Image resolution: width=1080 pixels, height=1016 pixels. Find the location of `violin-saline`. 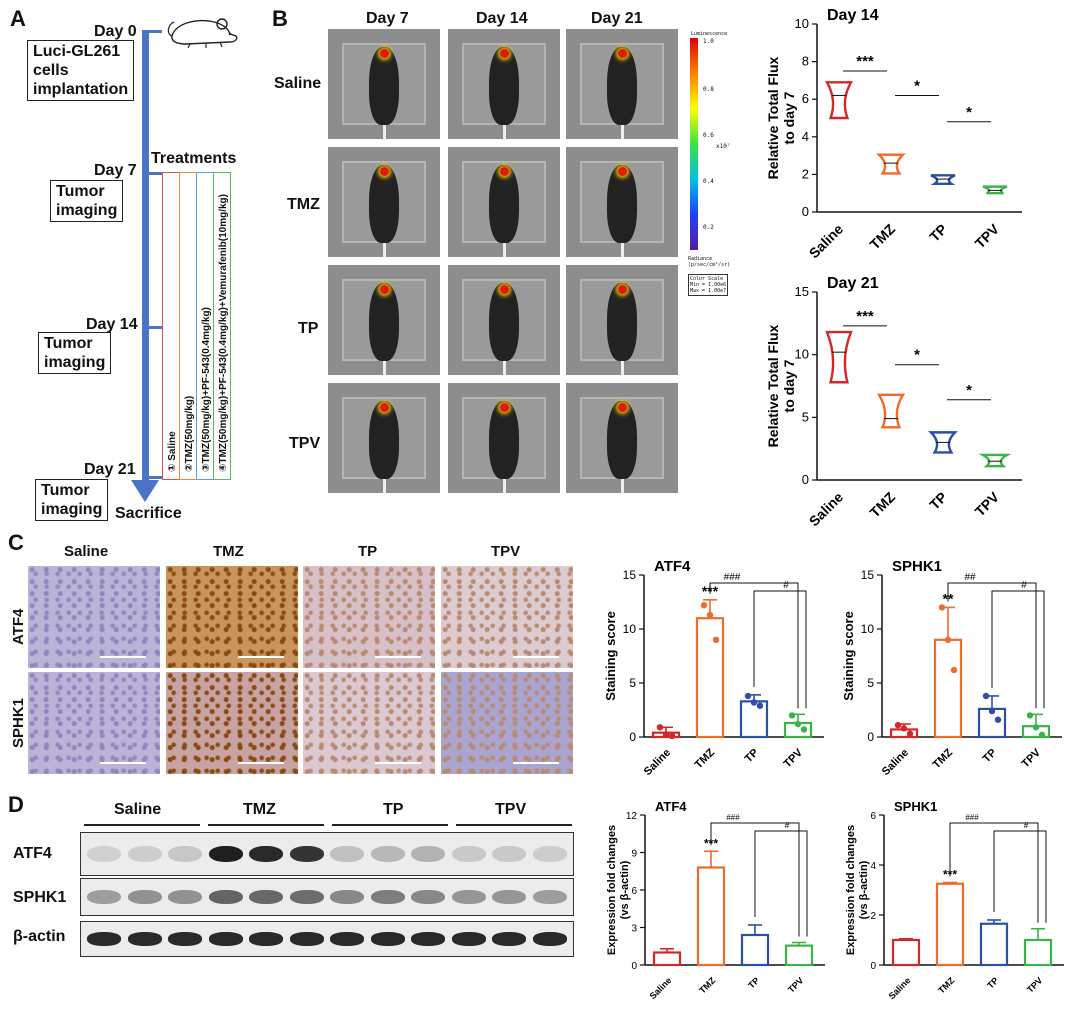

violin-saline is located at coordinates (839, 357).